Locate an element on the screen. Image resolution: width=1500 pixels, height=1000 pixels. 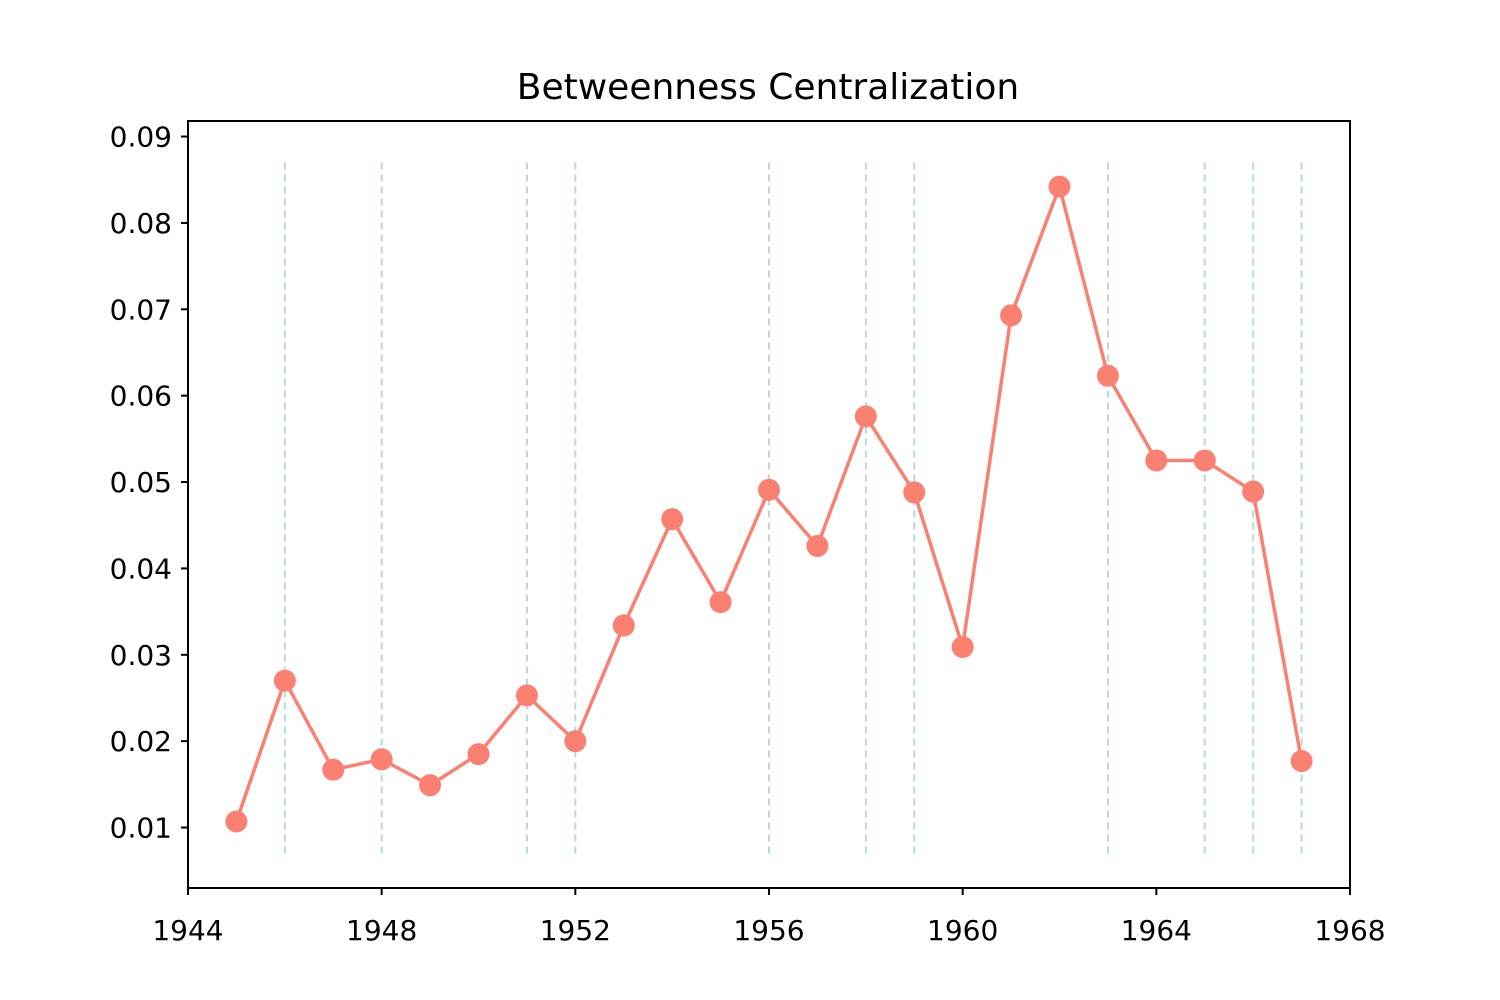
x-tick-label: 1964 is located at coordinates (1156, 930).